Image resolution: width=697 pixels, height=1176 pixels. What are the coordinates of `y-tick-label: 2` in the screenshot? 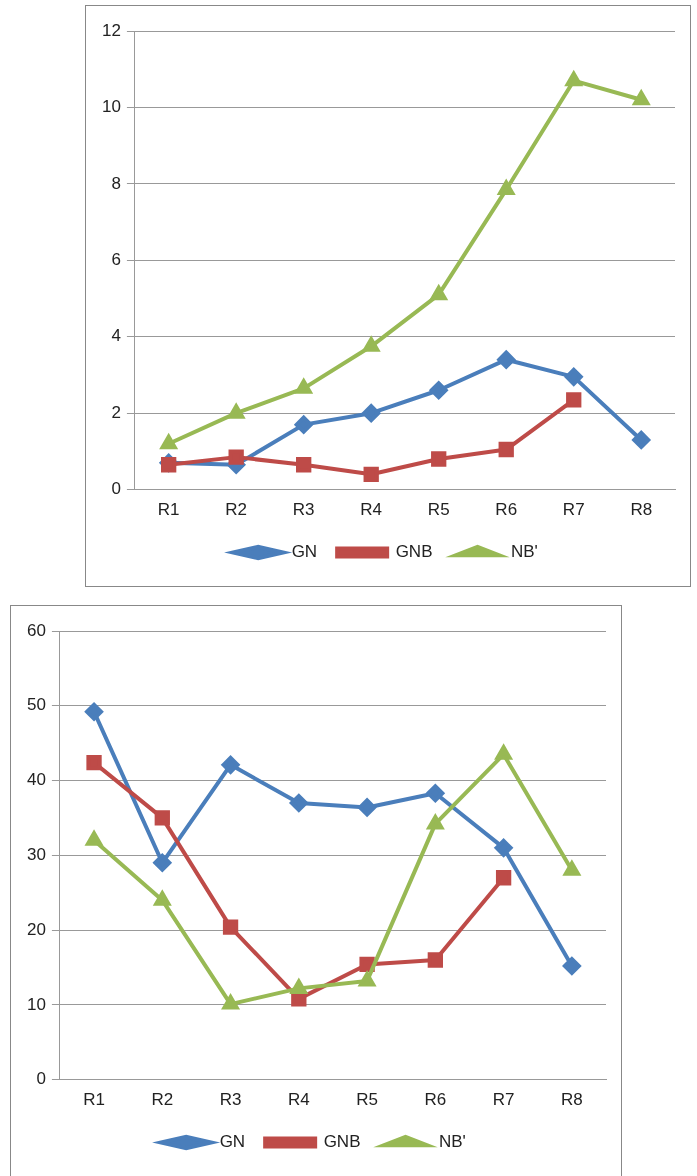 It's located at (116, 412).